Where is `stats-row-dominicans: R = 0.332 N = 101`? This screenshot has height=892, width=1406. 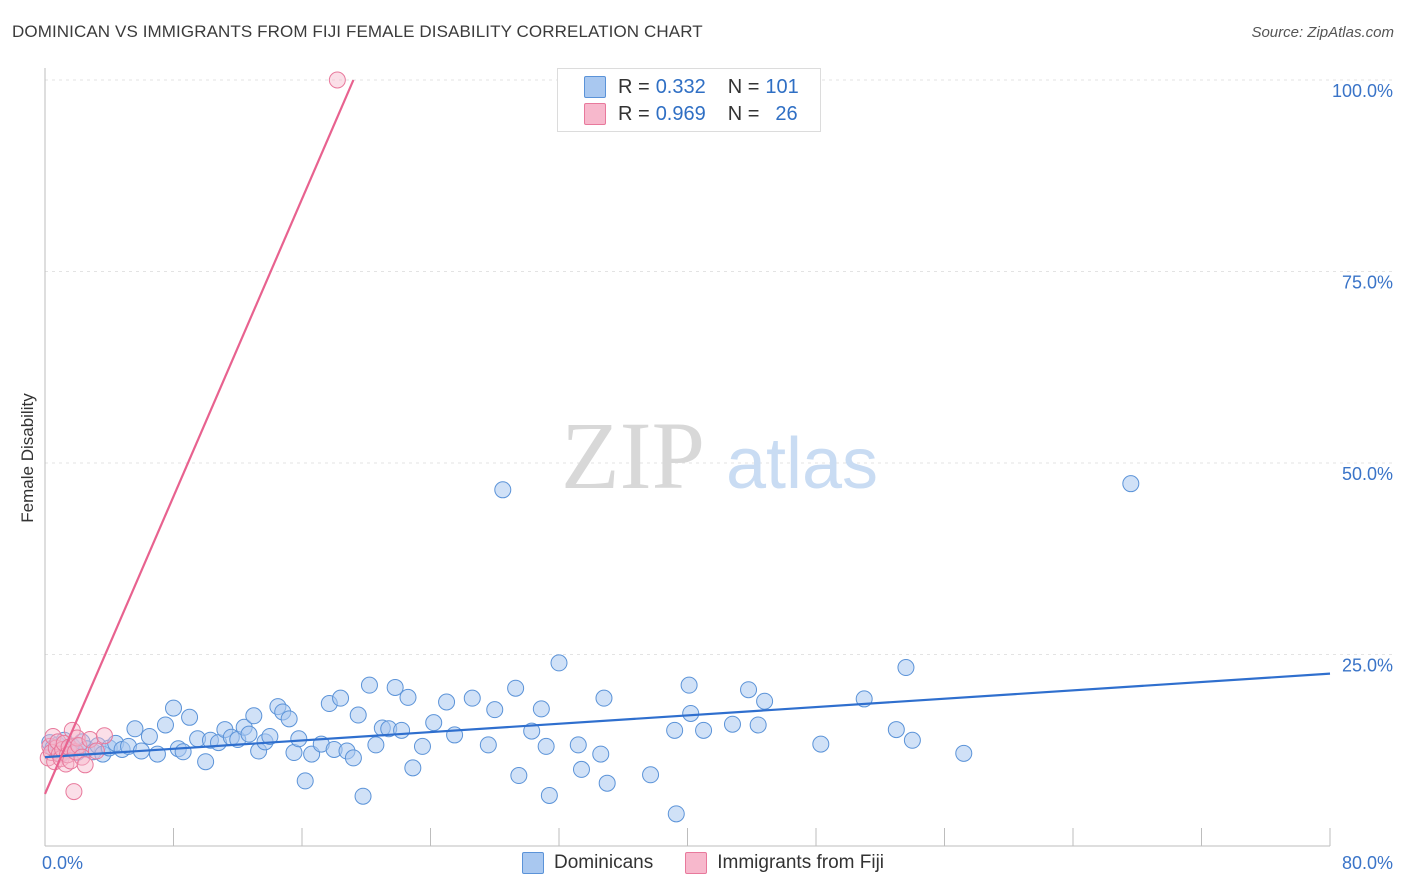 stats-row-dominicans: R = 0.332 N = 101 is located at coordinates (678, 87).